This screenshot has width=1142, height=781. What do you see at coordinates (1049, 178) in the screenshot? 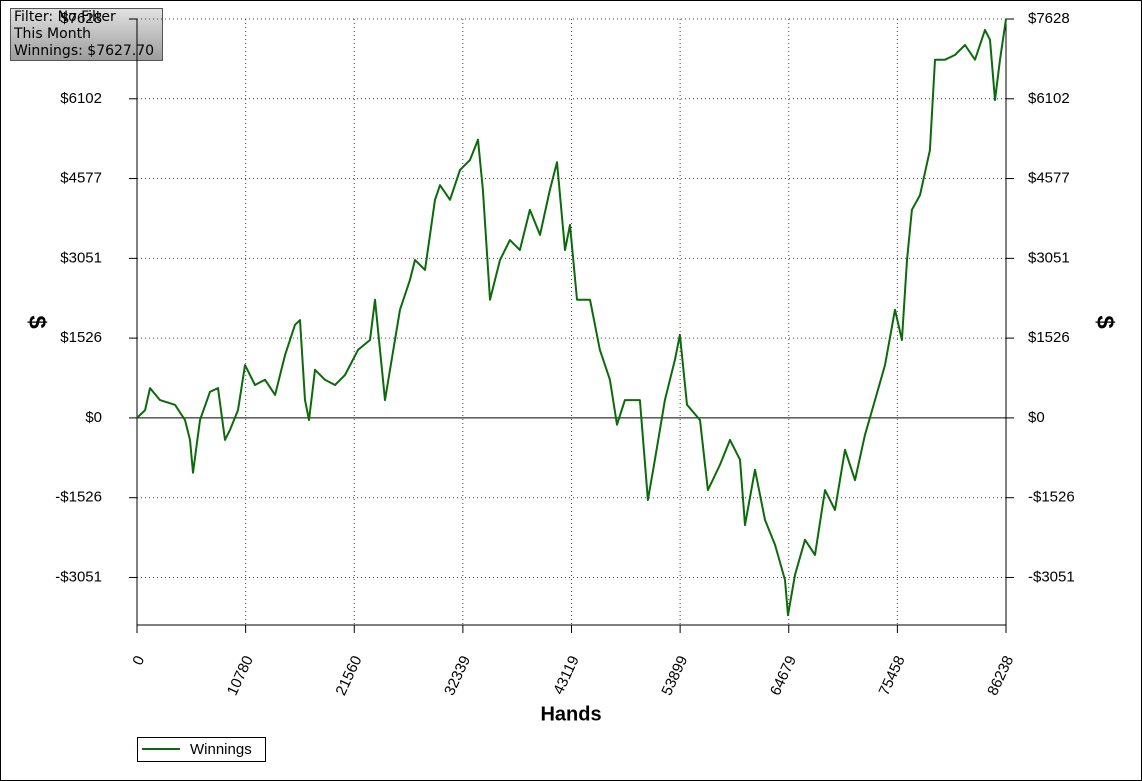
I see `y2-tick-label: $4577` at bounding box center [1049, 178].